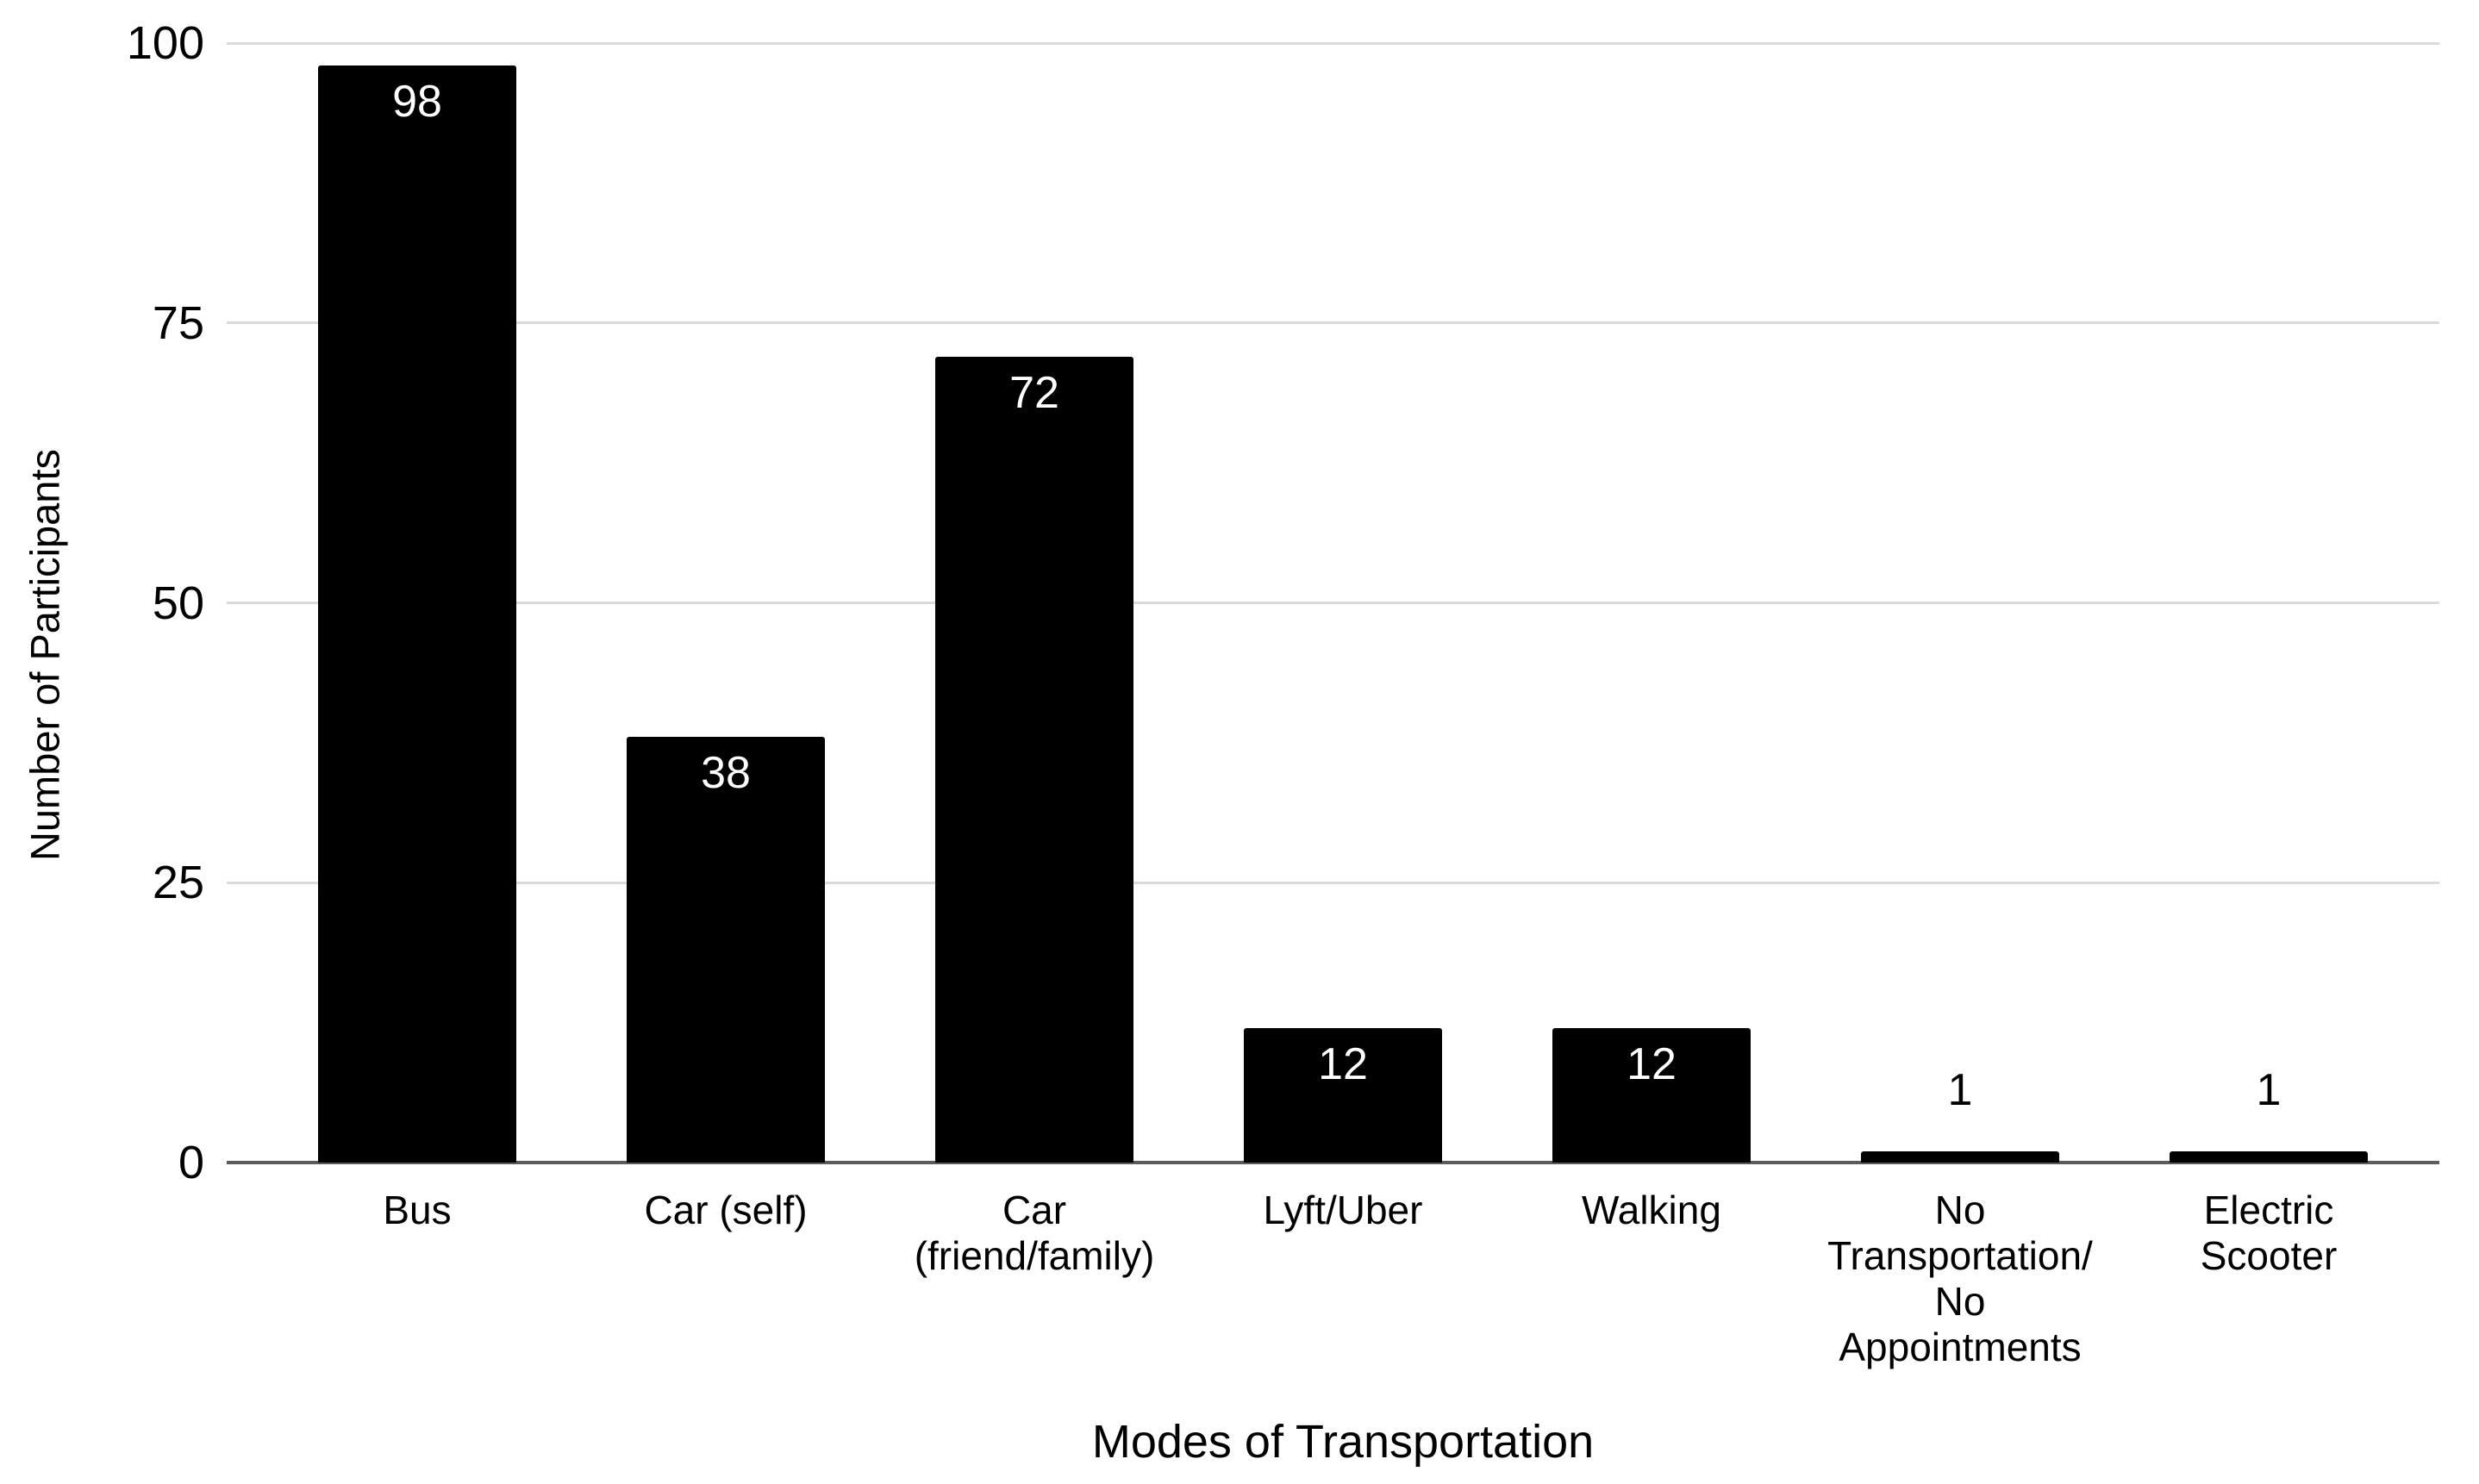 The image size is (2479, 1484). I want to click on bar-slot: 38, so click(725, 603).